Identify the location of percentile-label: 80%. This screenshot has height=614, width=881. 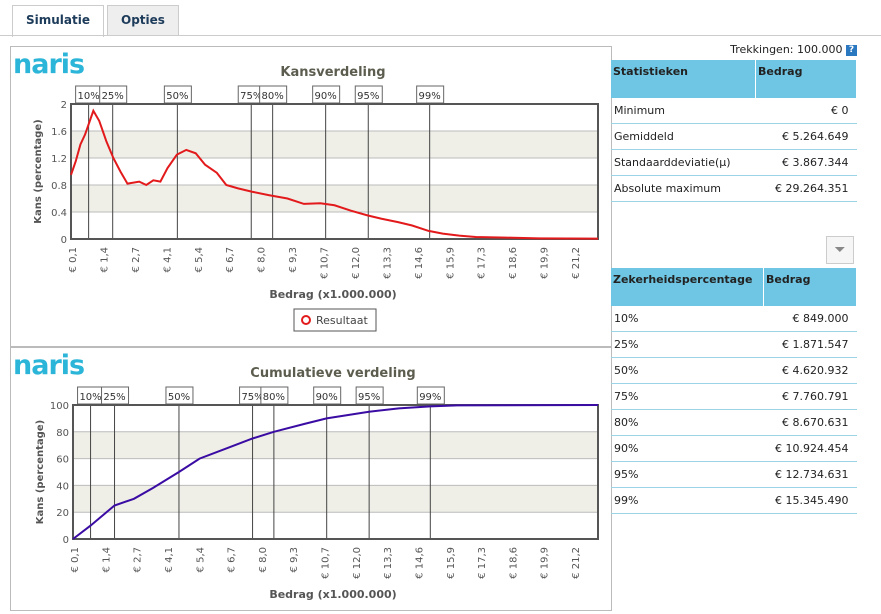
(273, 96).